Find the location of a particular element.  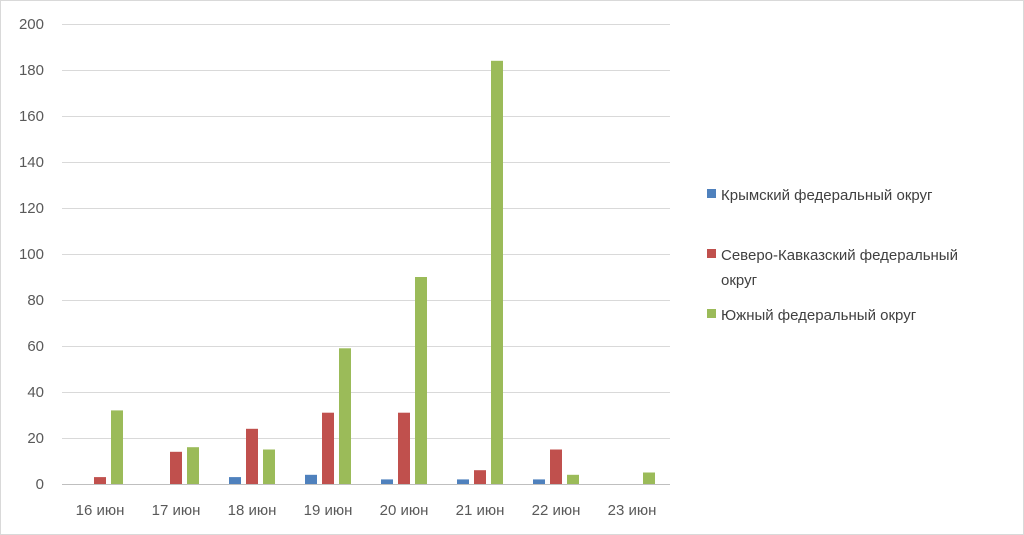

x-tick-label: 22 июн is located at coordinates (556, 510).